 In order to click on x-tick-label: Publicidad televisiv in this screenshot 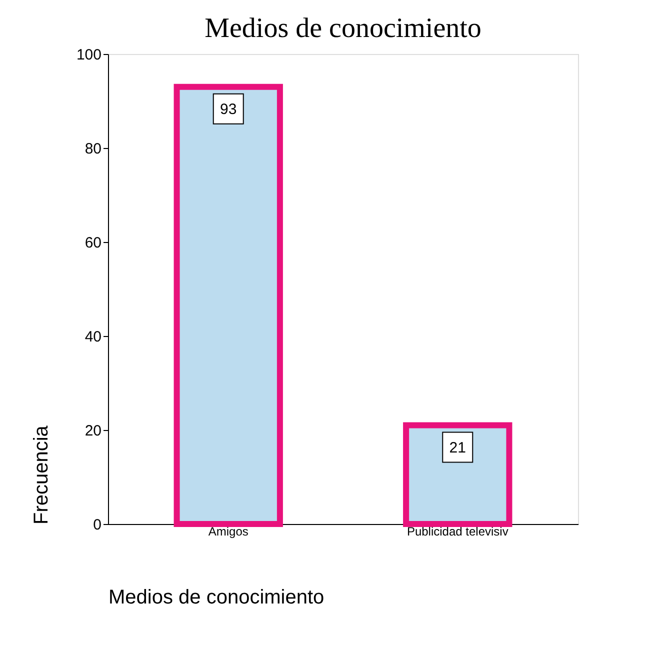, I will do `click(457, 531)`.